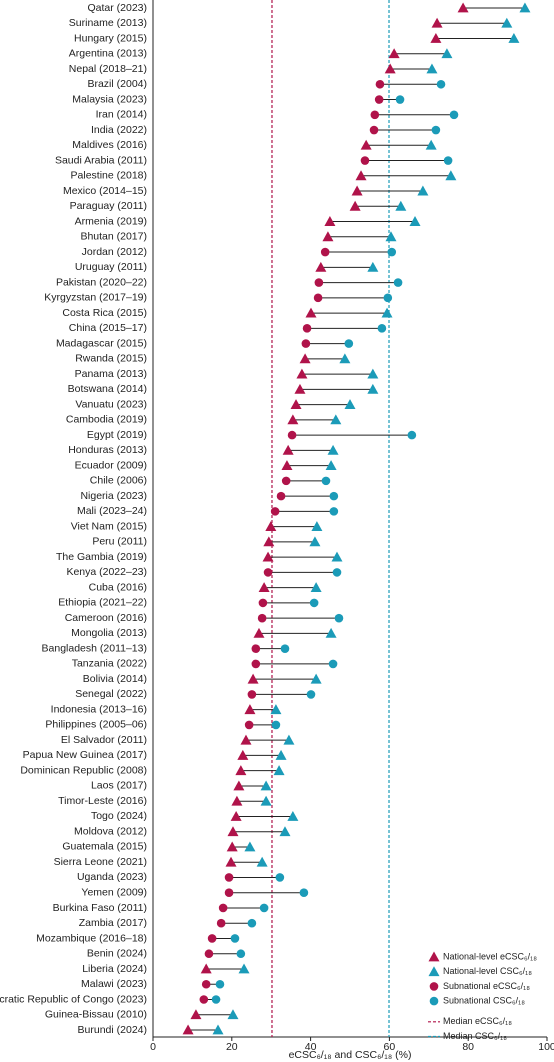  What do you see at coordinates (110, 831) in the screenshot?
I see `category-label: Moldova (2012)` at bounding box center [110, 831].